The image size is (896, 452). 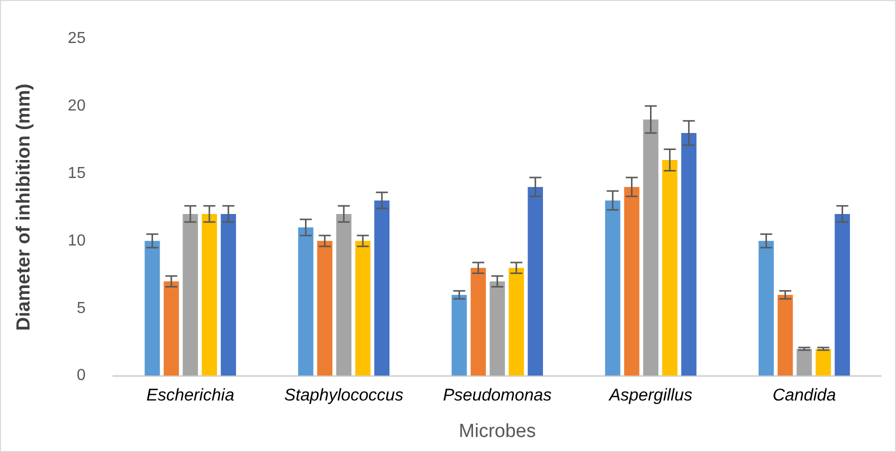 What do you see at coordinates (344, 395) in the screenshot?
I see `x-tick-label: Staphylococcus` at bounding box center [344, 395].